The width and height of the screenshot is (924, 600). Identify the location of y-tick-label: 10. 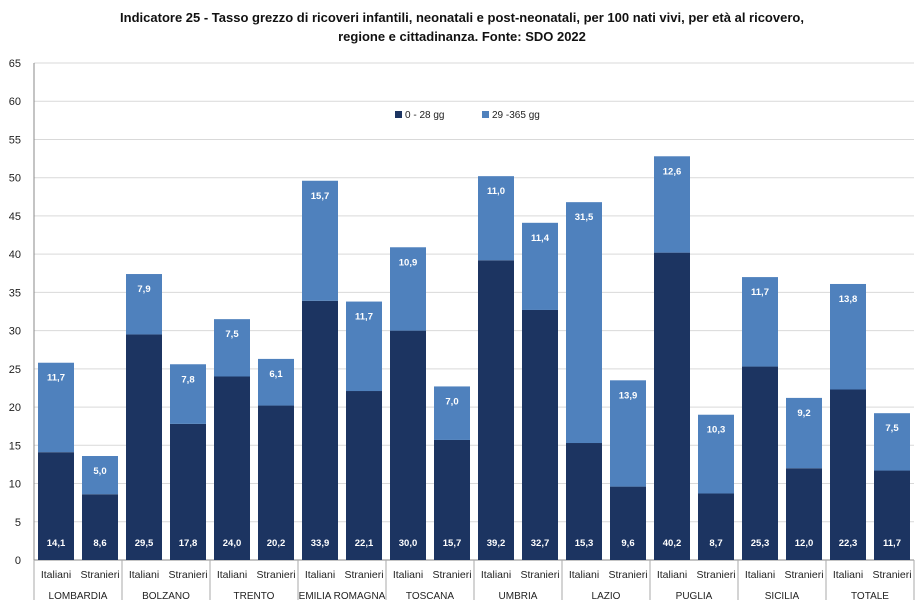
(15, 485).